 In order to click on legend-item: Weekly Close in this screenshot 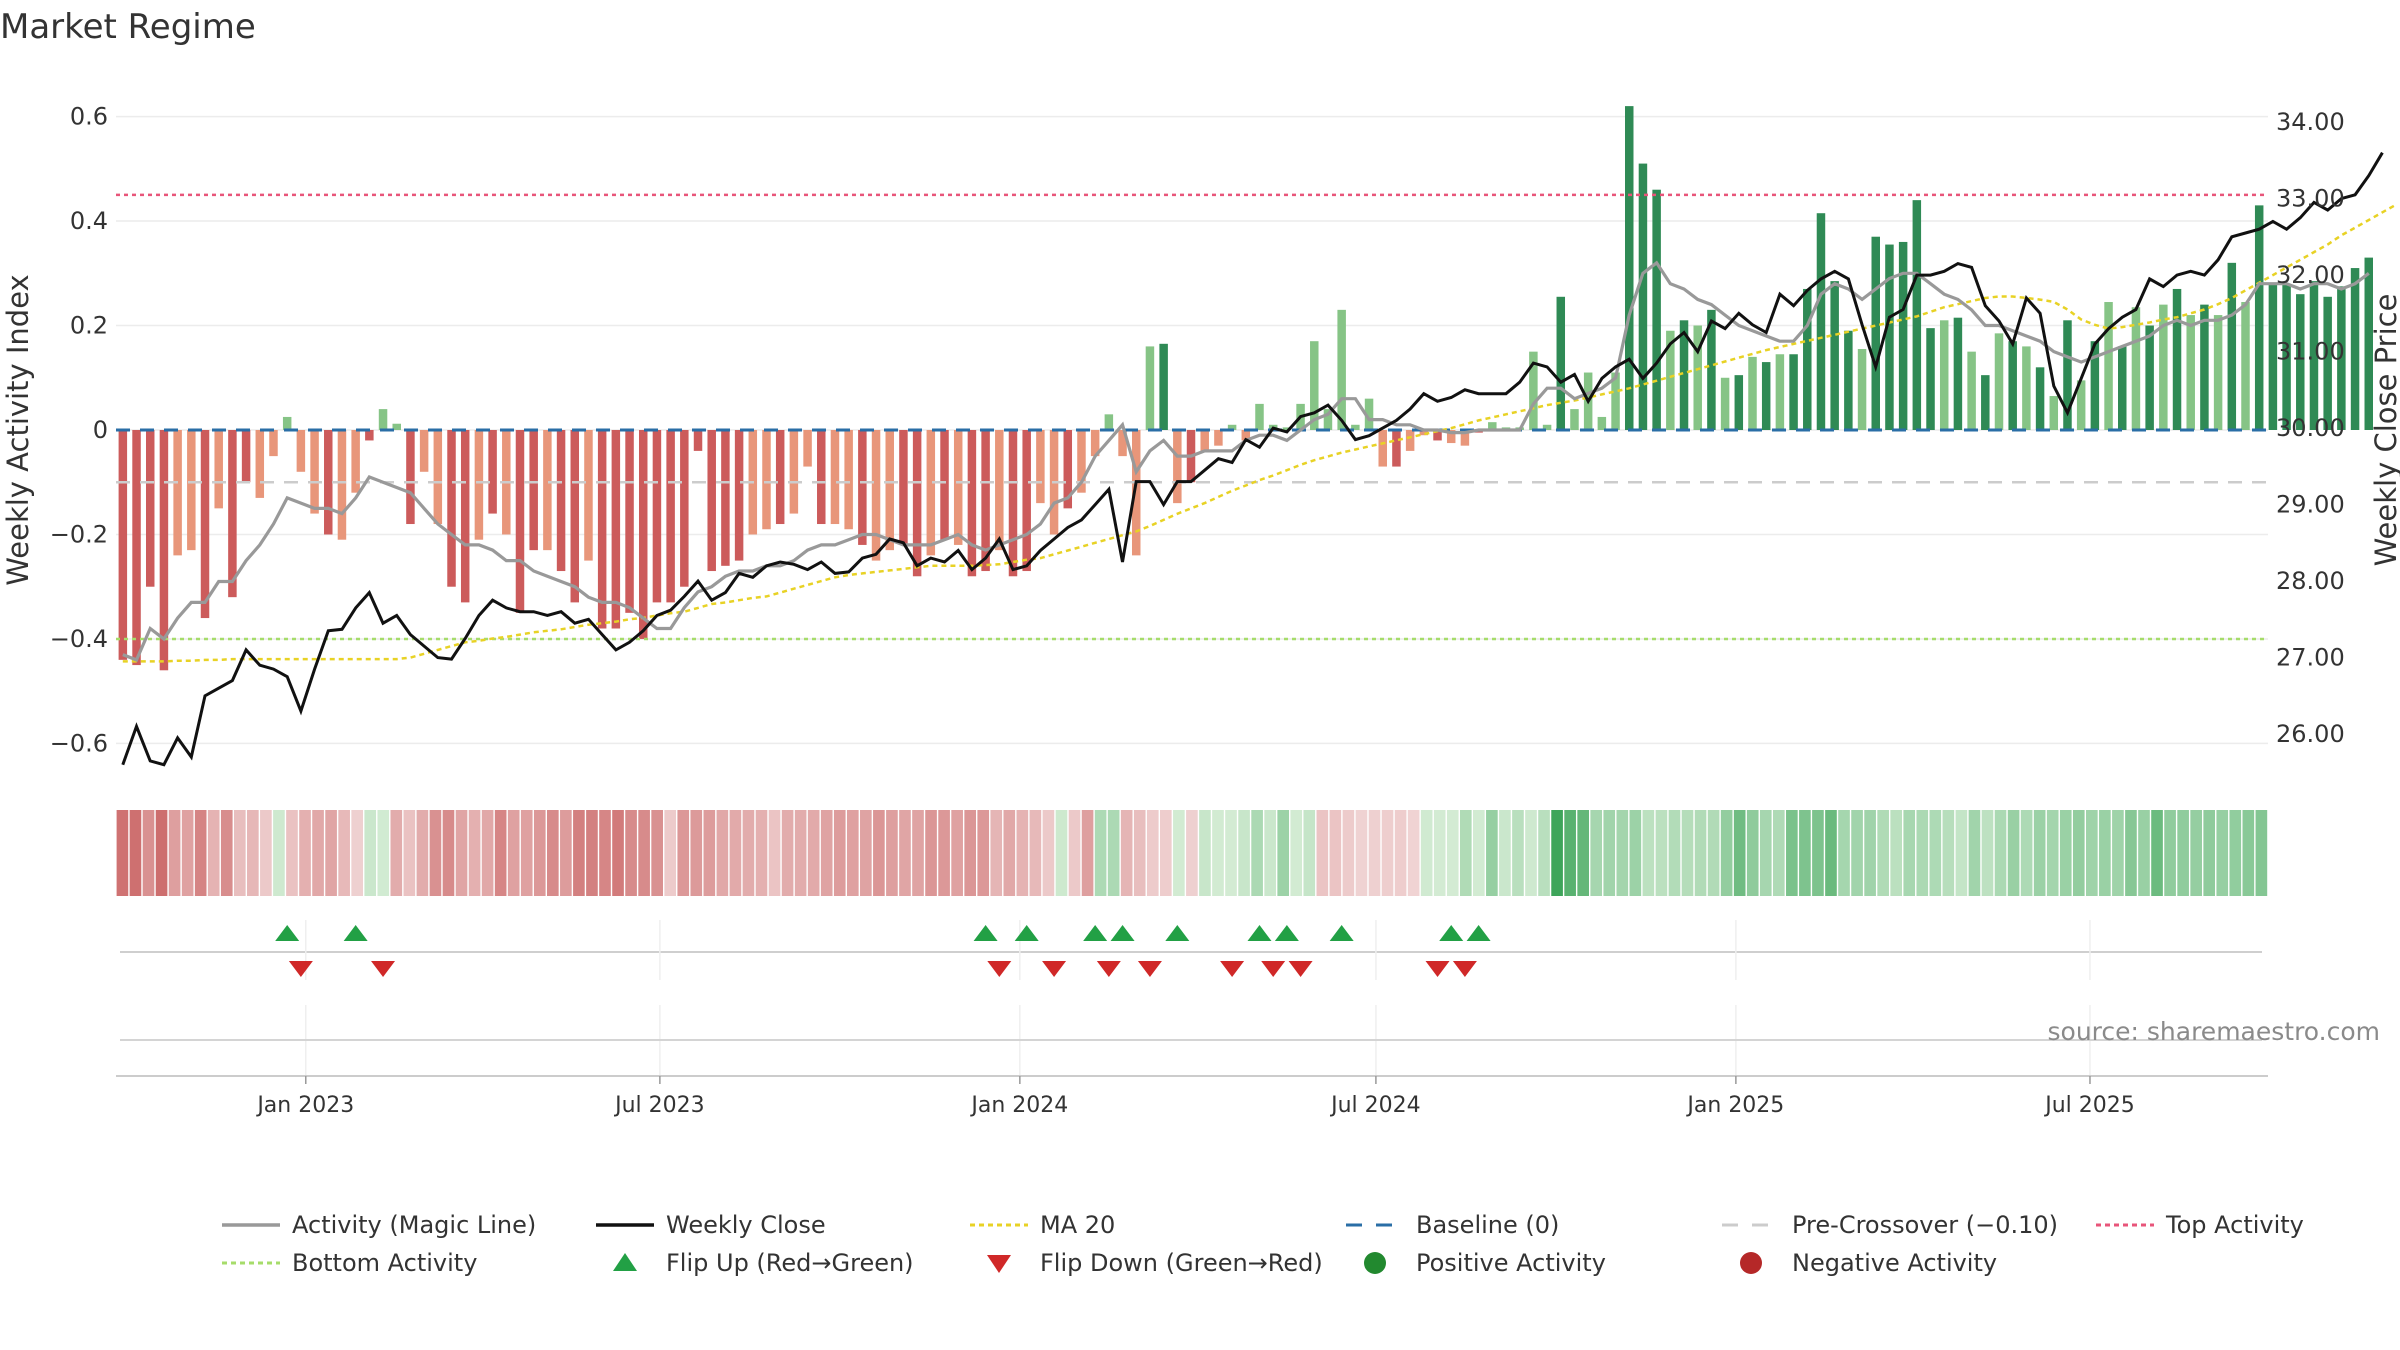, I will do `click(711, 1225)`.